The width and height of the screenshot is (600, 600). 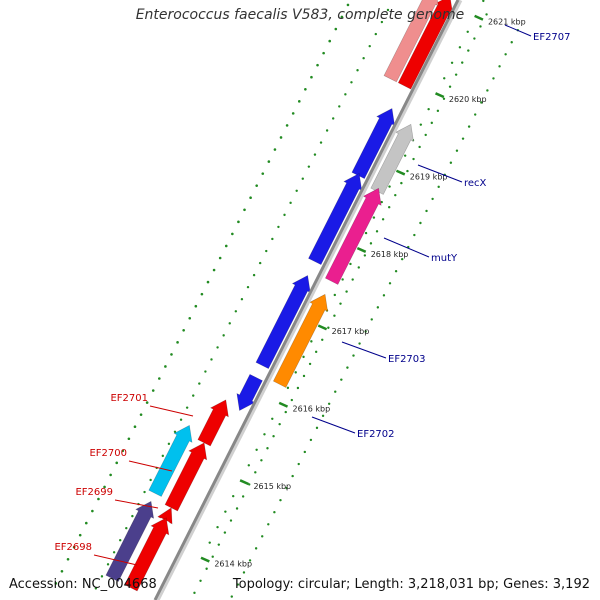 I want to click on gene-label-reverse: EF2698, so click(x=73, y=547).